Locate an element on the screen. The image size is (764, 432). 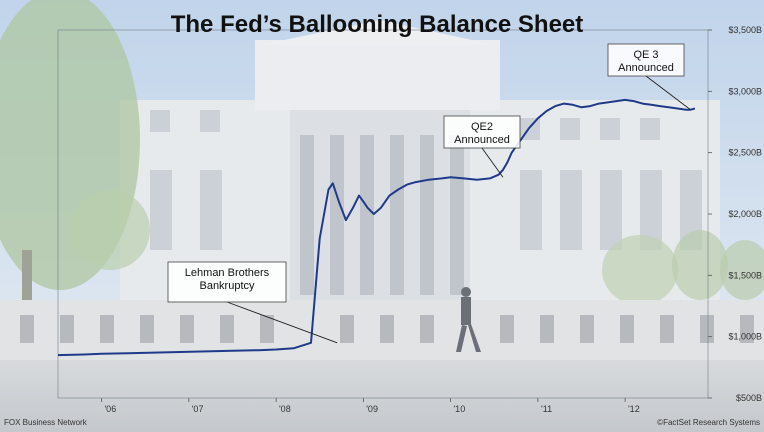
y-tick-label: $1,000B is located at coordinates (745, 337).